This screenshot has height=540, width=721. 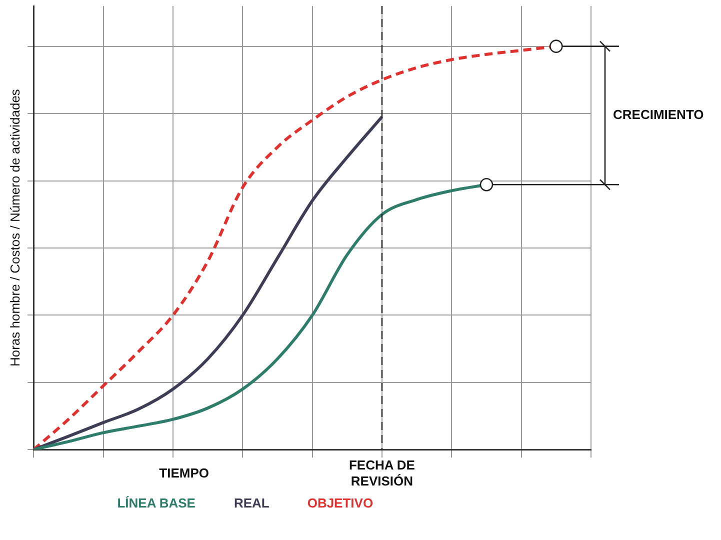 What do you see at coordinates (184, 473) in the screenshot?
I see `x-axis-title: TIEMPO` at bounding box center [184, 473].